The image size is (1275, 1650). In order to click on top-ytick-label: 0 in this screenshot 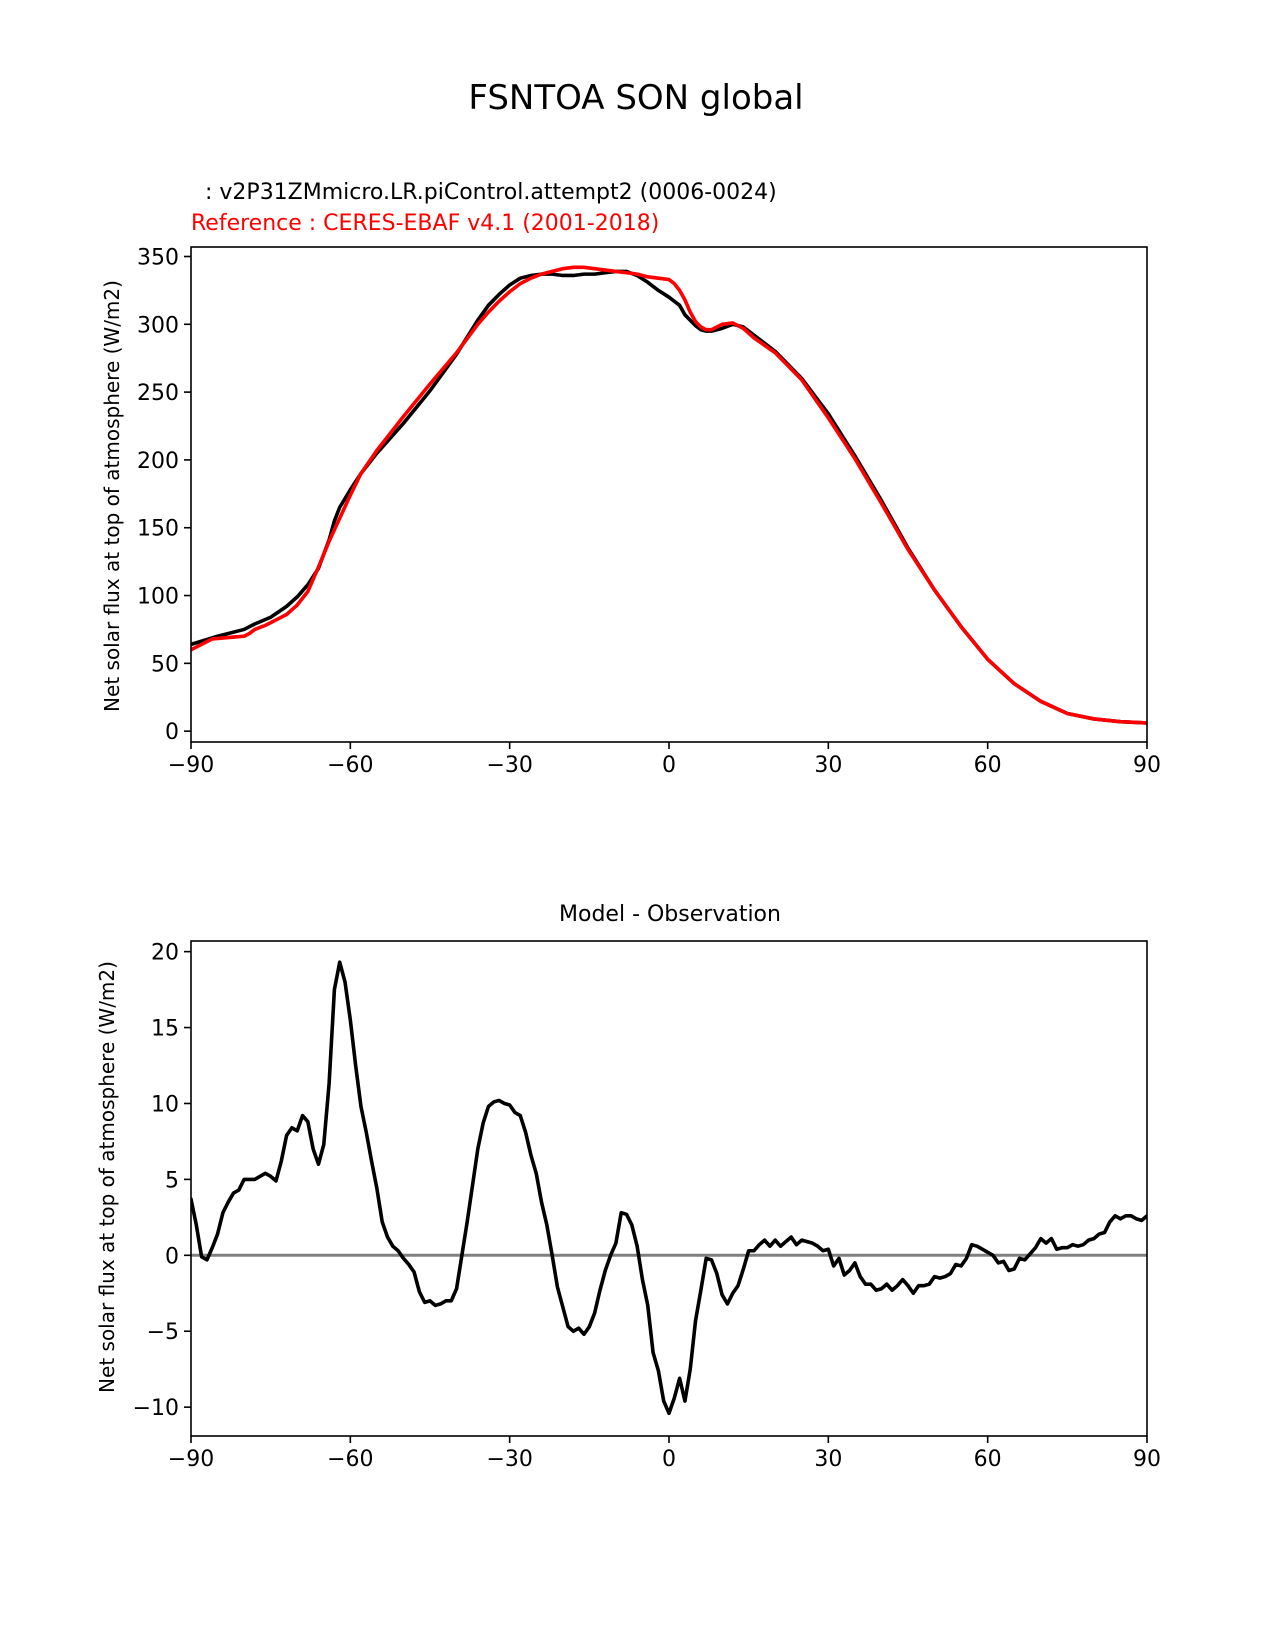, I will do `click(172, 732)`.